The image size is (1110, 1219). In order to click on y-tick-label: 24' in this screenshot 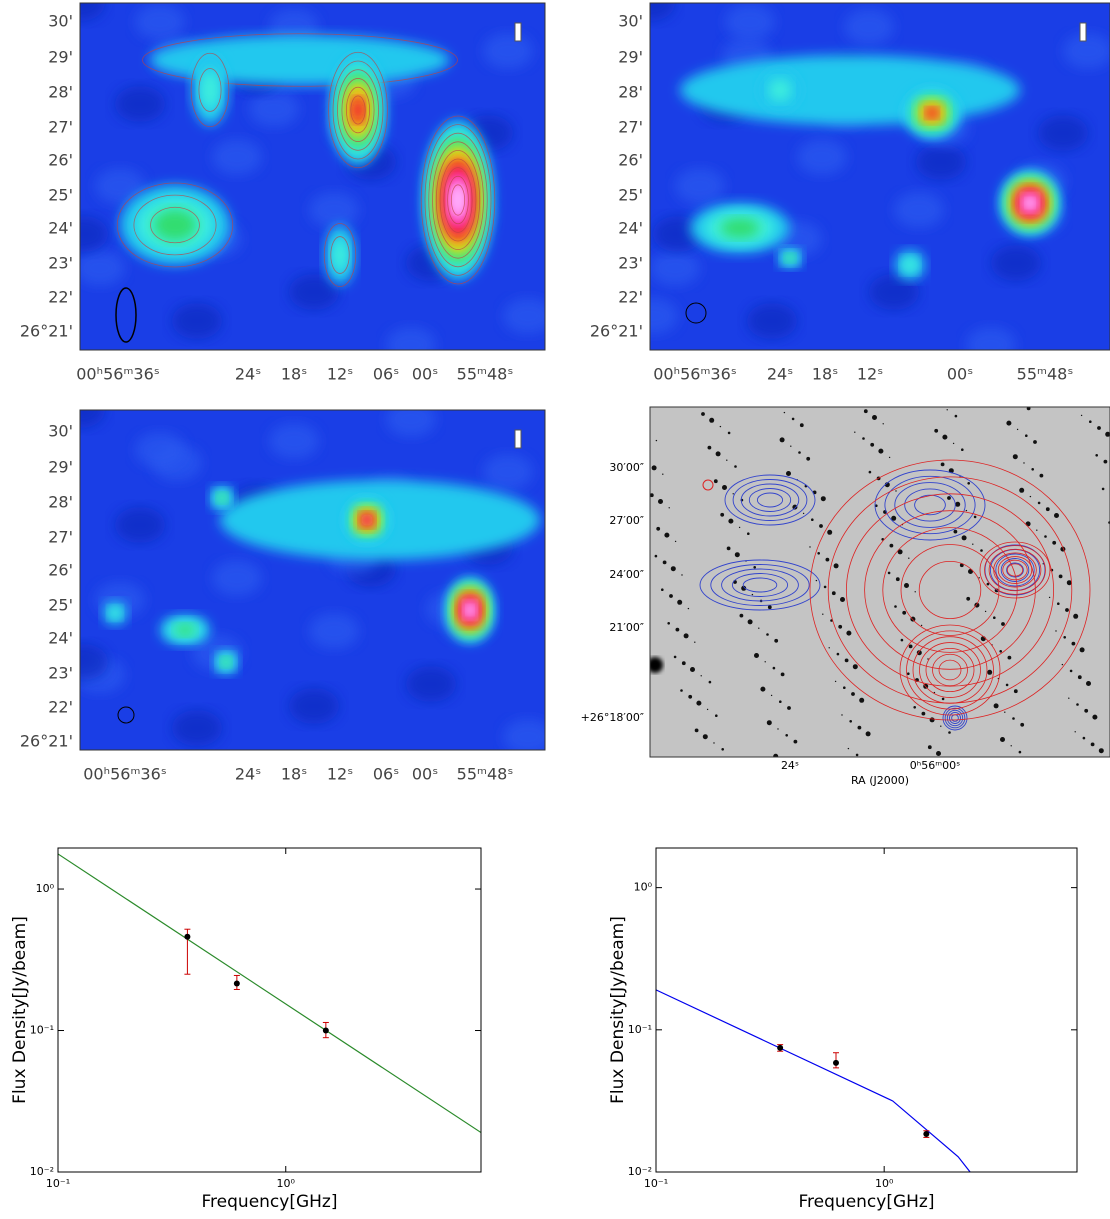, I will do `click(60, 228)`.